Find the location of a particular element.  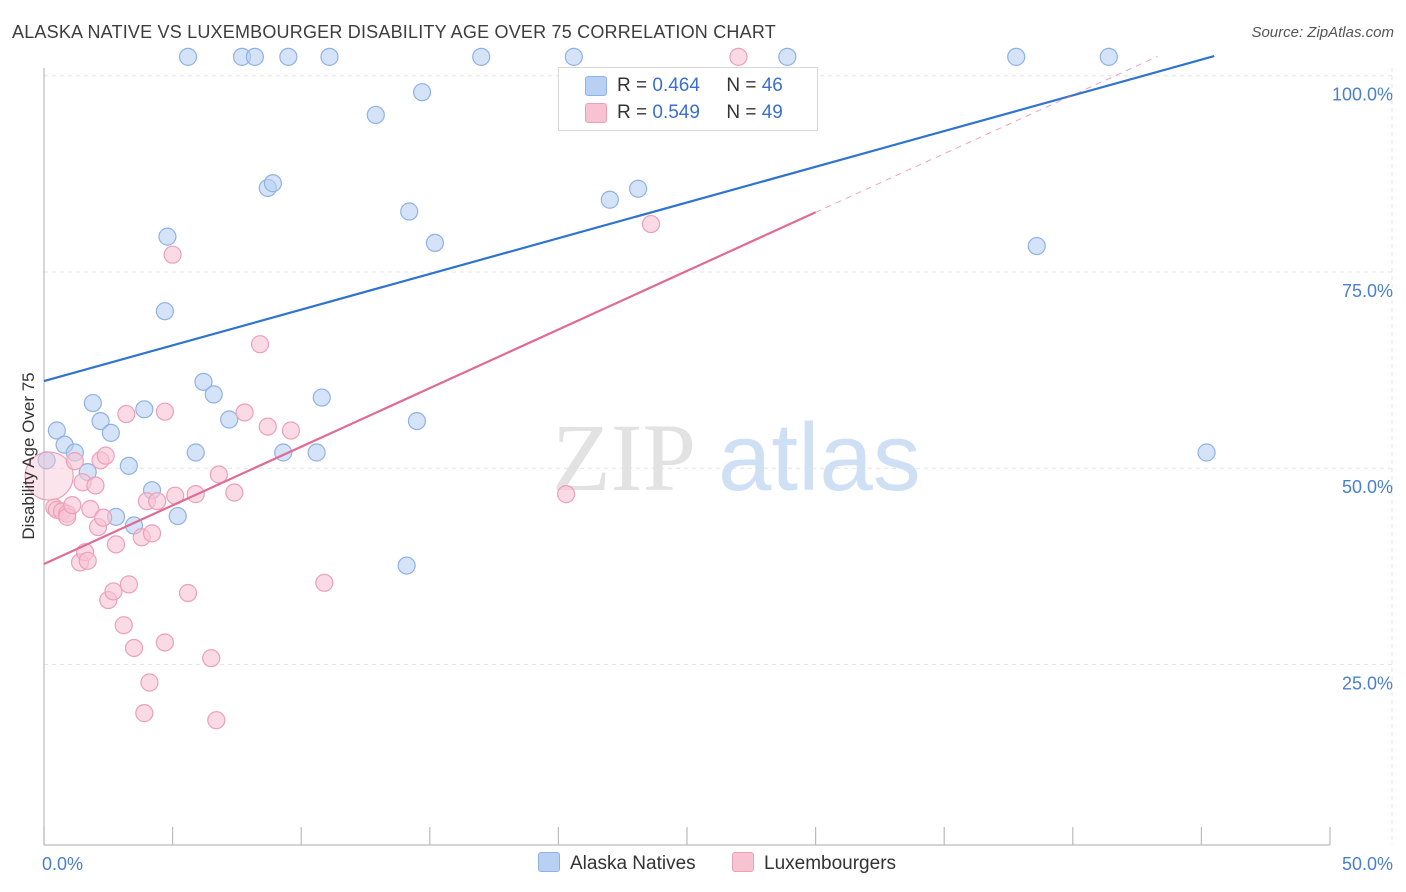

y-axis-label: Disability Age Over 75 is located at coordinates (28, 455).